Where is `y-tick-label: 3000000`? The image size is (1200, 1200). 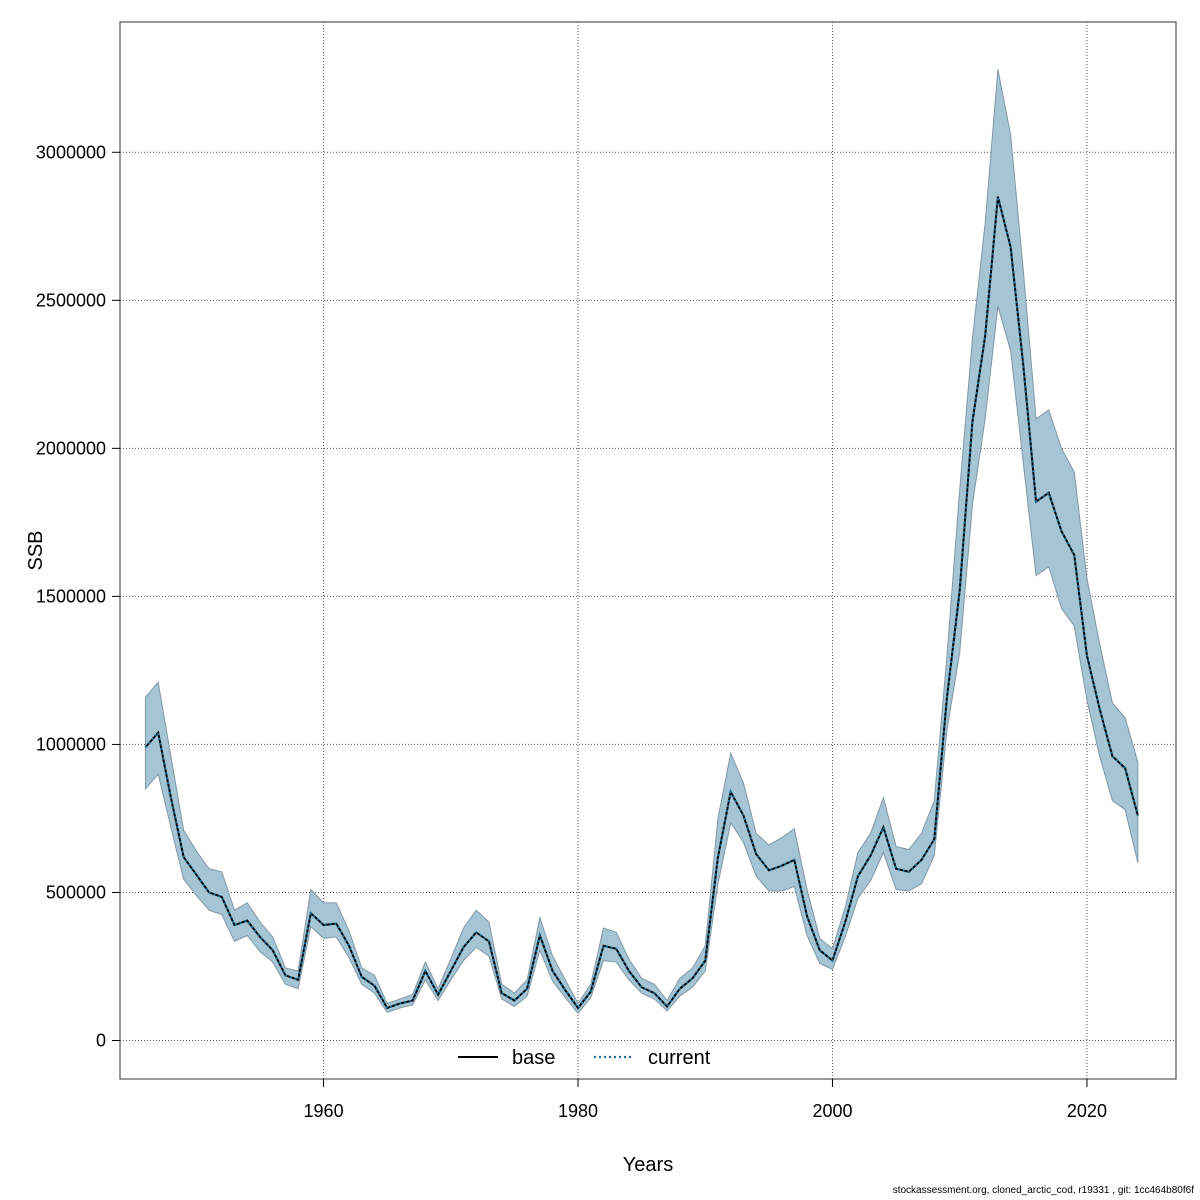 y-tick-label: 3000000 is located at coordinates (71, 152).